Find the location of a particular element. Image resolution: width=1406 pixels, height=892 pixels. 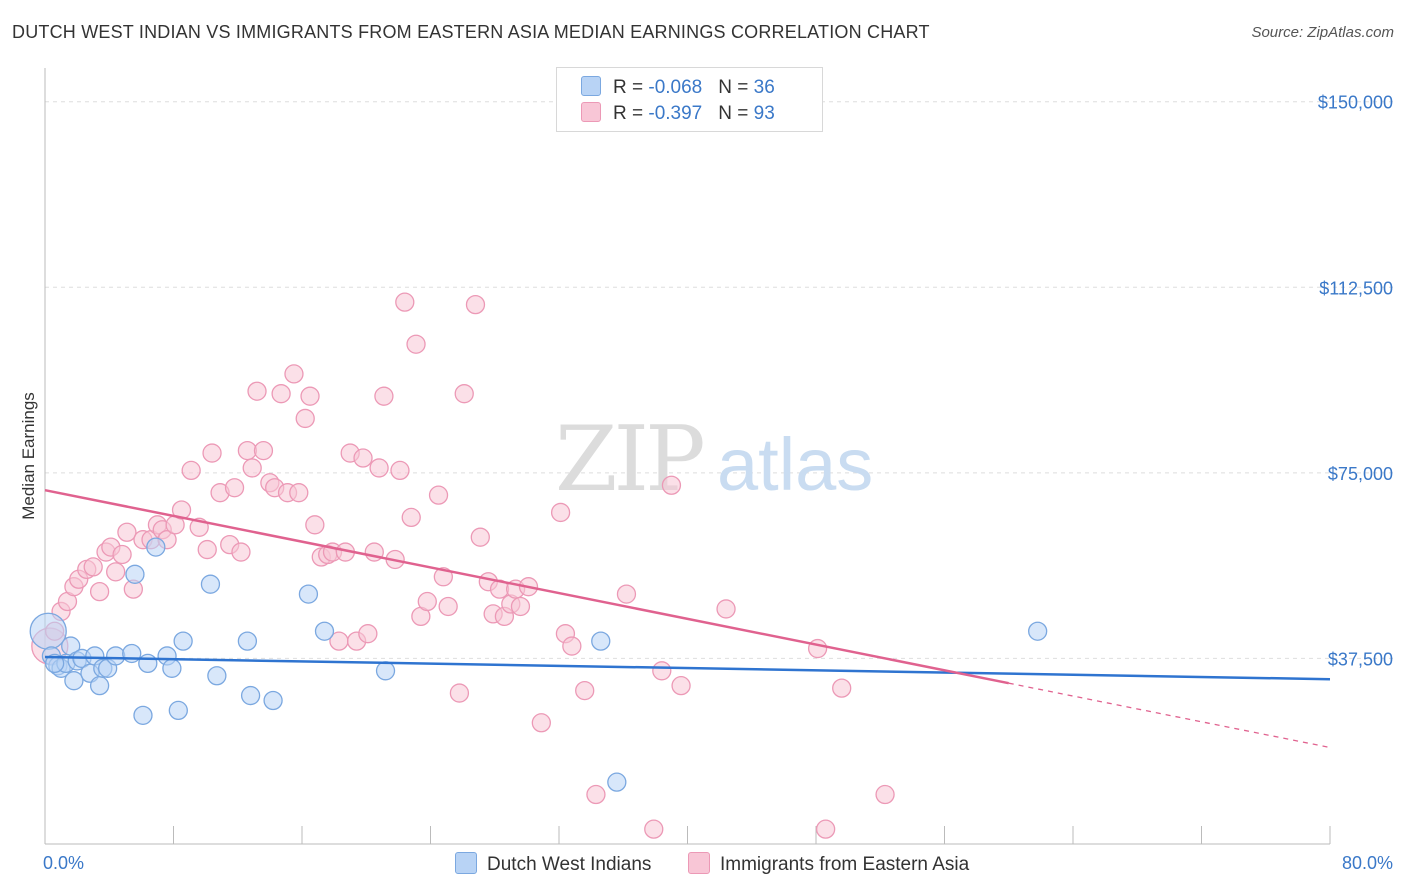

legend-row-blue: R = -0.068 N = 36 is located at coordinates (678, 89).